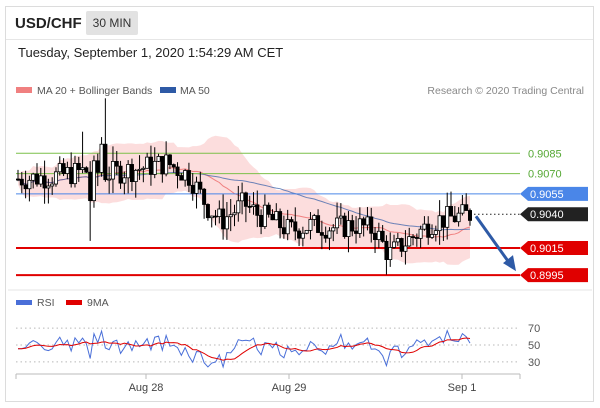 Image resolution: width=600 pixels, height=408 pixels. Describe the element at coordinates (509, 263) in the screenshot. I see `forecast-arrow-head` at that location.